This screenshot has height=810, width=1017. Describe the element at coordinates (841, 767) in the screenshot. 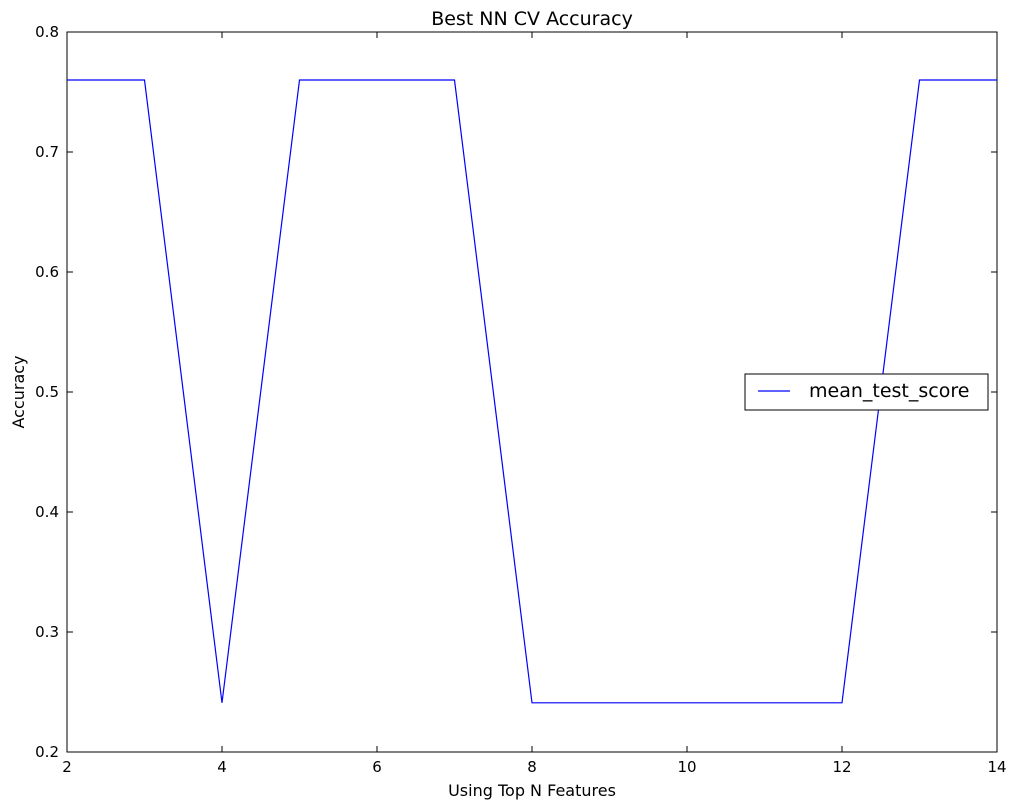

I see `x-tick-label: 12` at that location.